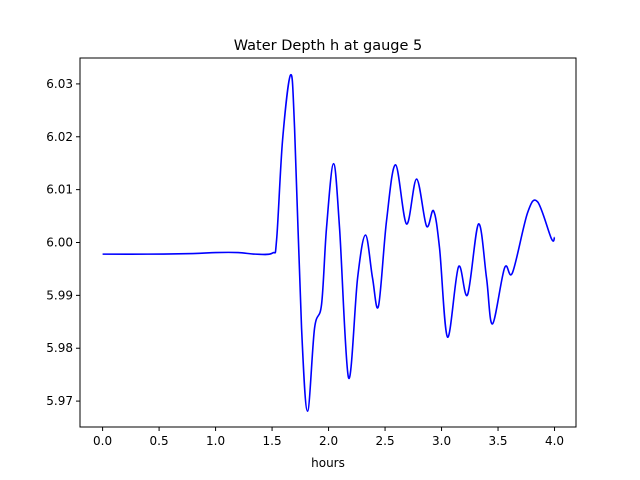  What do you see at coordinates (215, 441) in the screenshot?
I see `x-tick-label: 1.0` at bounding box center [215, 441].